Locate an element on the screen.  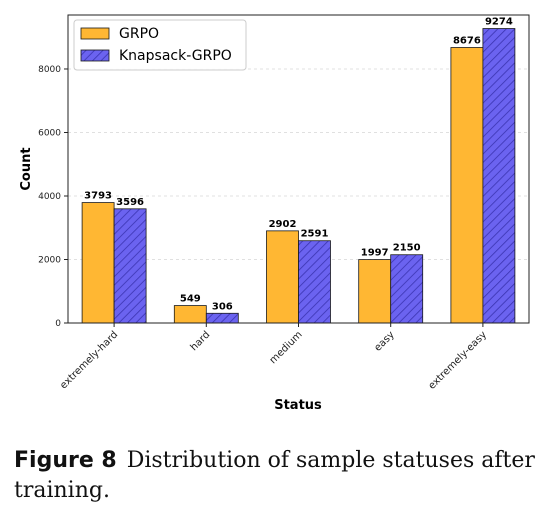
y-axis-ticks: 0 2000 4000 6000 8000 is located at coordinates (53, 197).